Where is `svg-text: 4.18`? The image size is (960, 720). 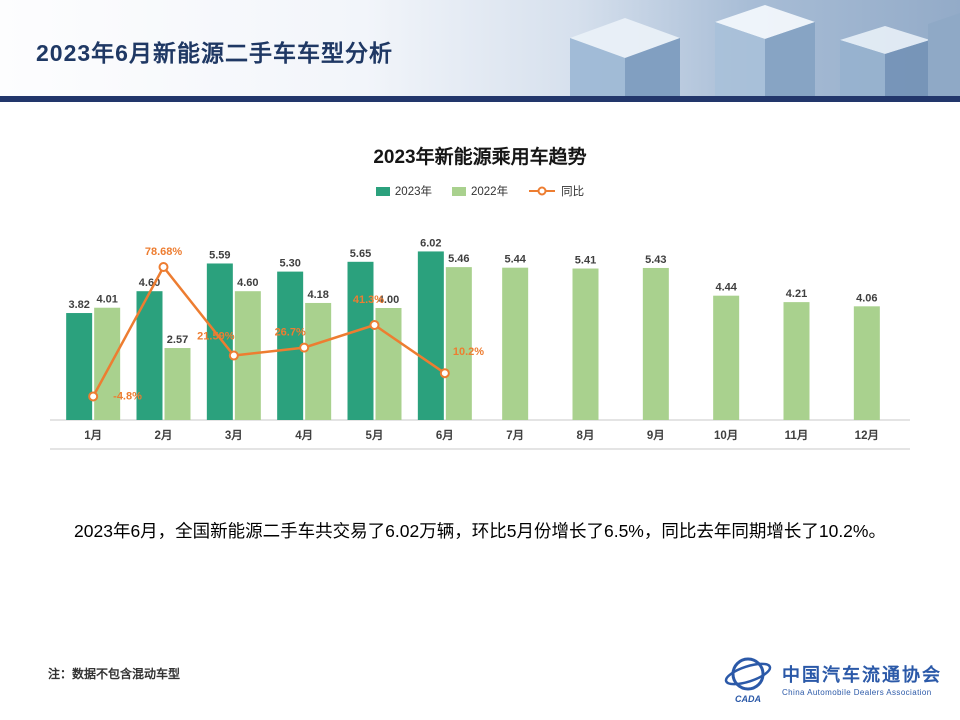 svg-text: 4.18 is located at coordinates (317, 295).